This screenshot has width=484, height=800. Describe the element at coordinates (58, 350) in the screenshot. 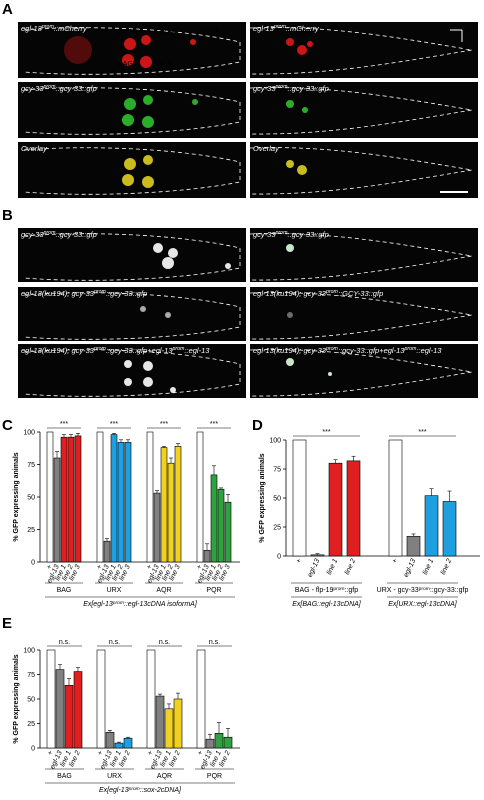

I see `text-part: egl-13(ku194); gcy-33` at that location.